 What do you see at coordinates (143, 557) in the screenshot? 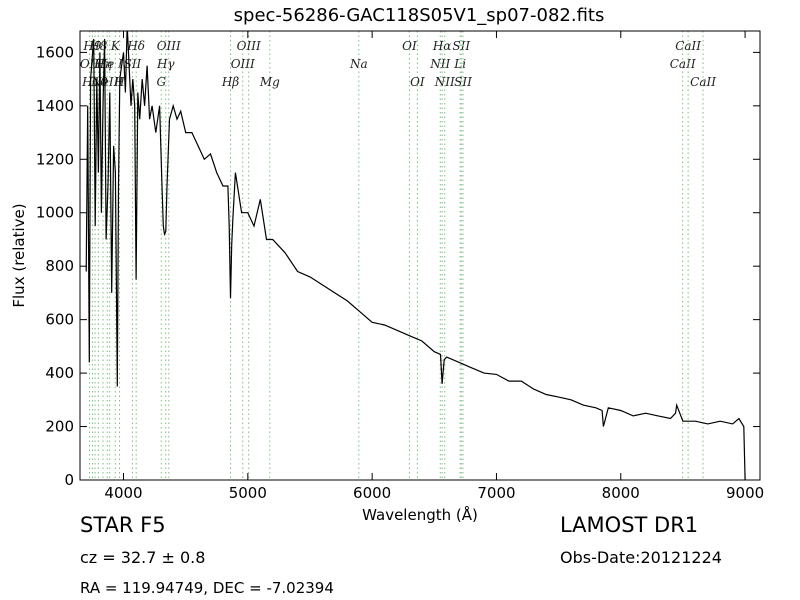
I see `redshift-value: cz = 32.7 ± 0.8` at bounding box center [143, 557].